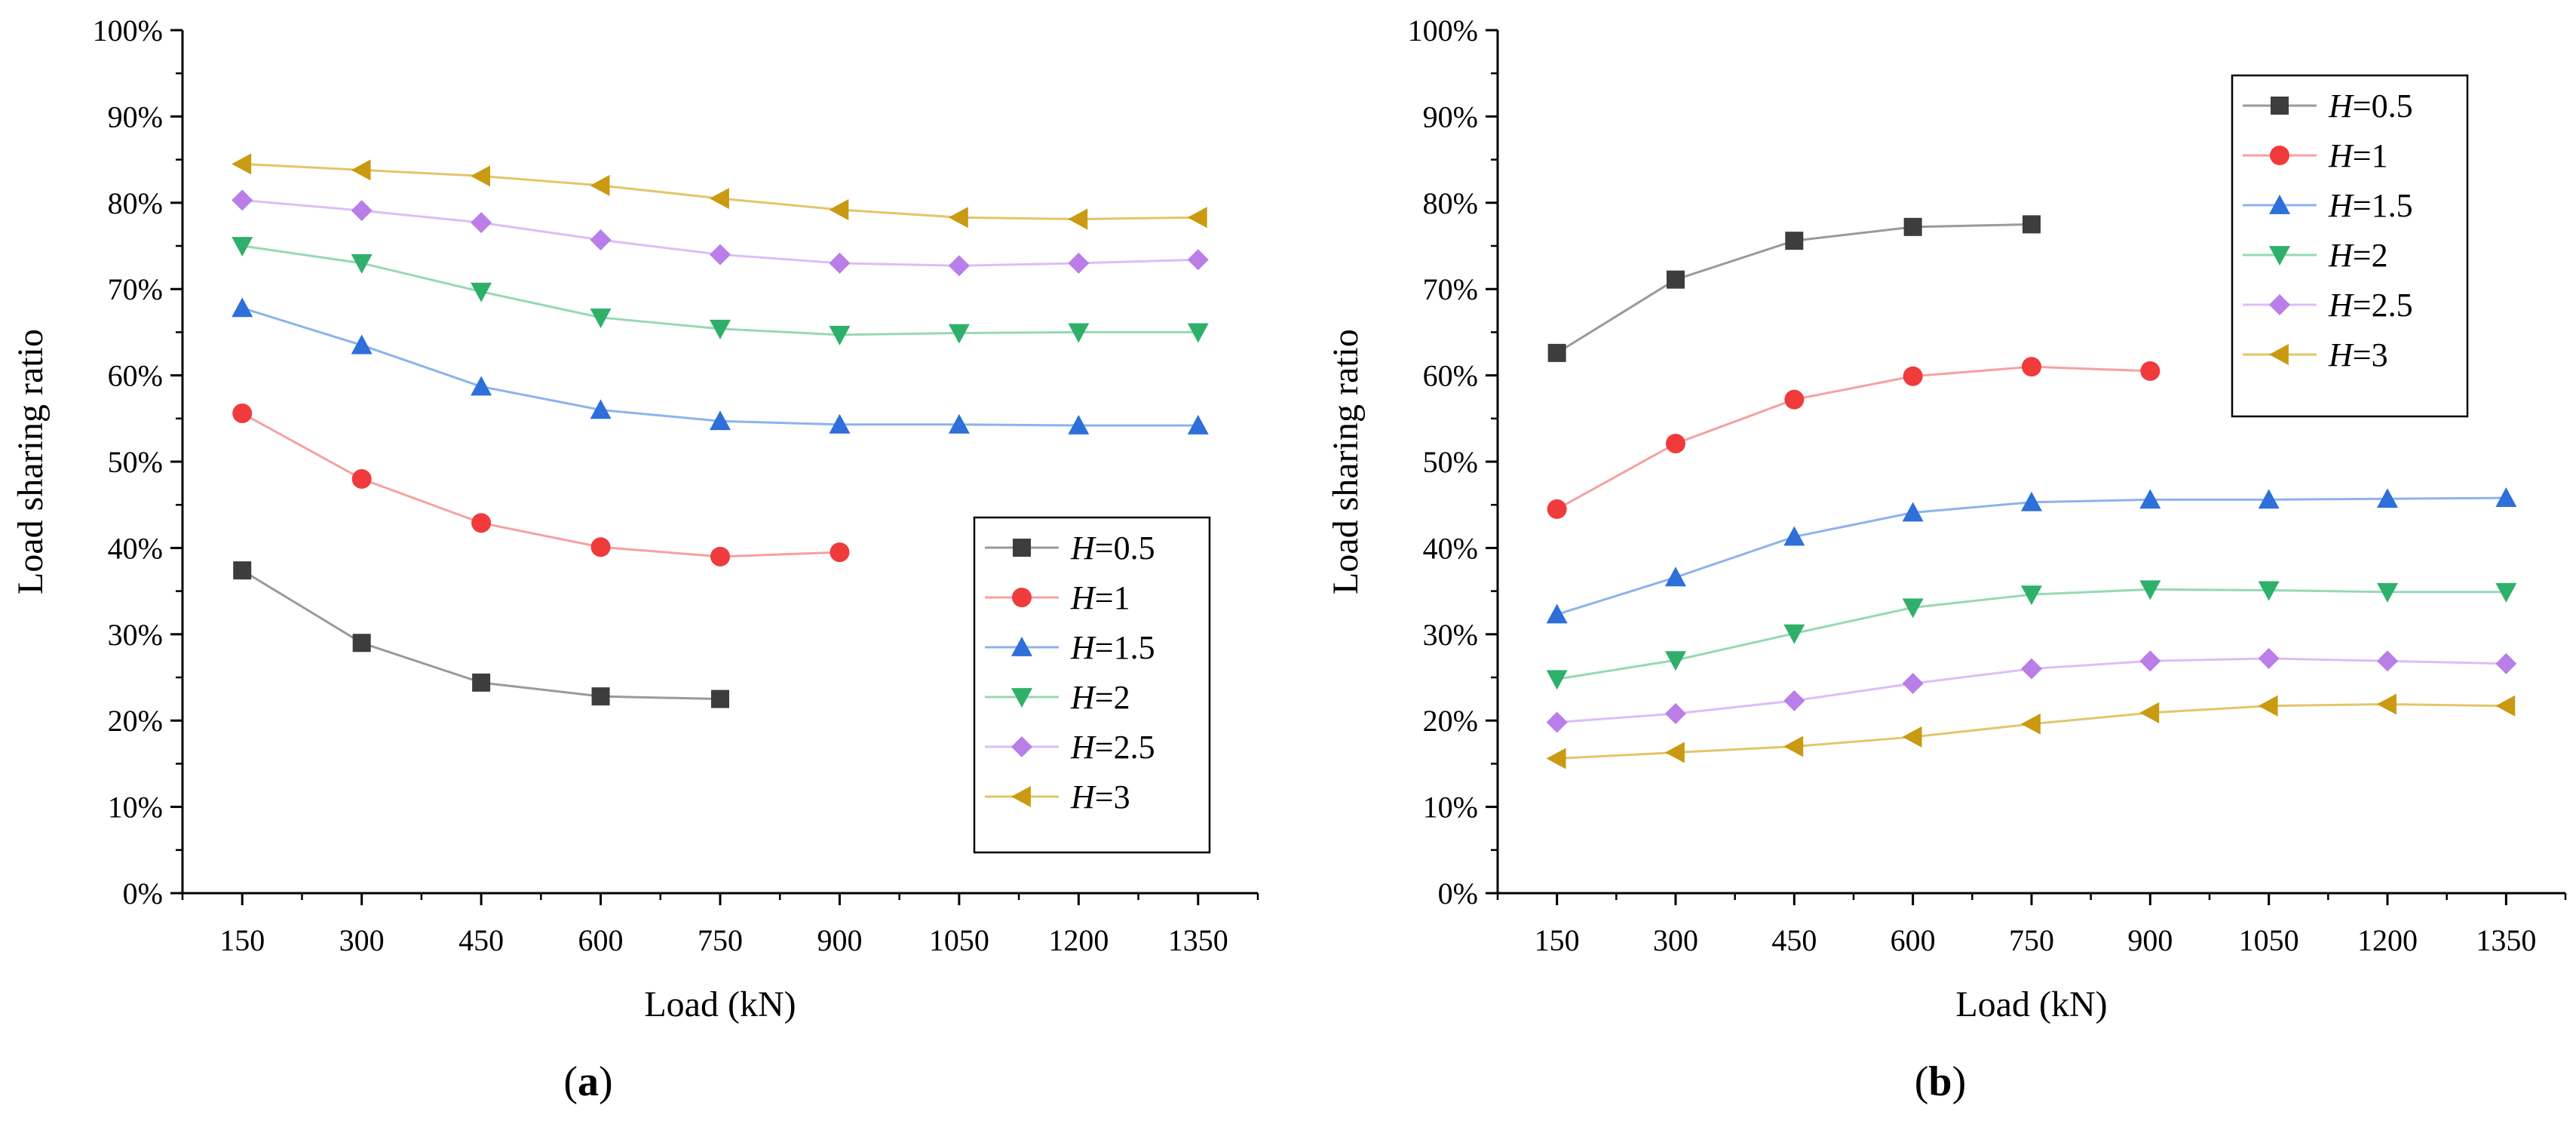  I want to click on legend-label: H=0.5, so click(1112, 548).